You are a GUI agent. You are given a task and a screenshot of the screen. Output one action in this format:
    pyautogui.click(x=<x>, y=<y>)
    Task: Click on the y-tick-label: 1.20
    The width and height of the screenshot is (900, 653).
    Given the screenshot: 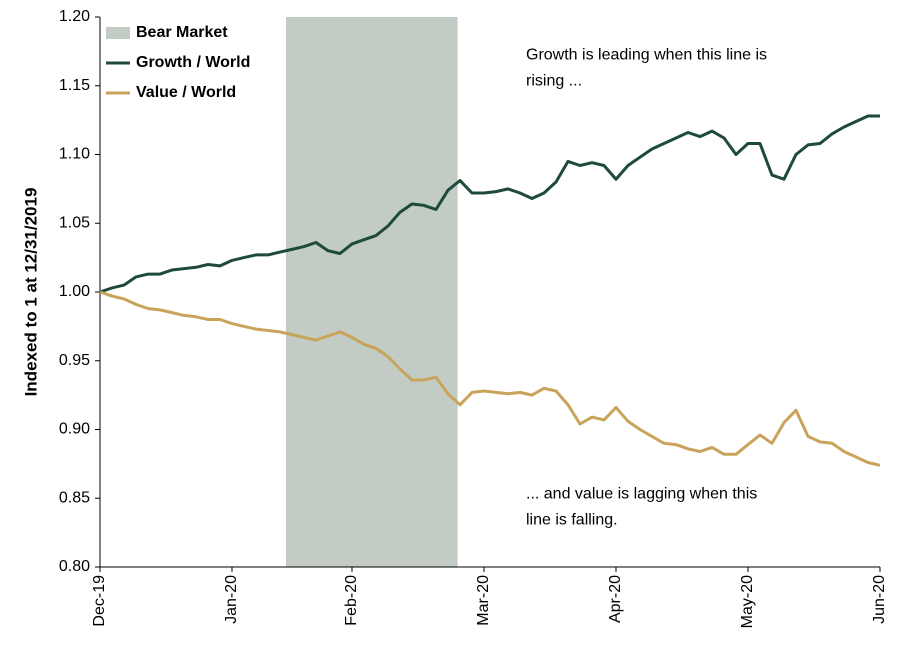 What is the action you would take?
    pyautogui.click(x=74, y=16)
    